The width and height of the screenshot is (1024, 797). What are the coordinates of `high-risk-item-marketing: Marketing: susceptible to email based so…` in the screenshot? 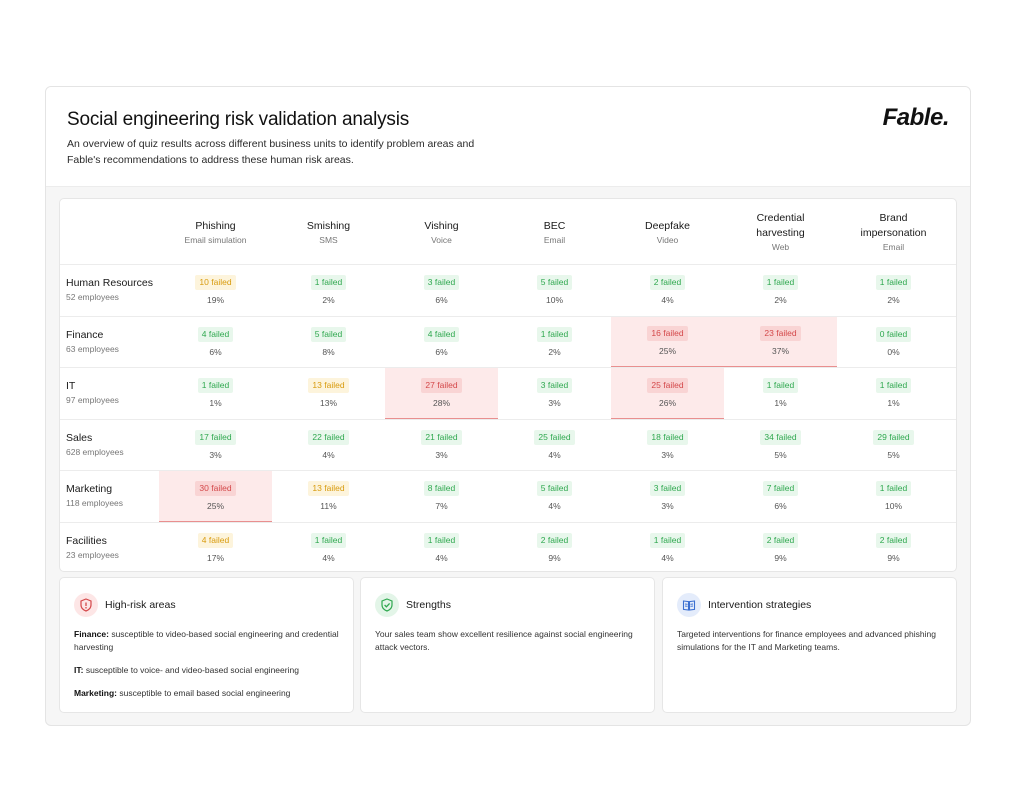 It's located at (206, 693).